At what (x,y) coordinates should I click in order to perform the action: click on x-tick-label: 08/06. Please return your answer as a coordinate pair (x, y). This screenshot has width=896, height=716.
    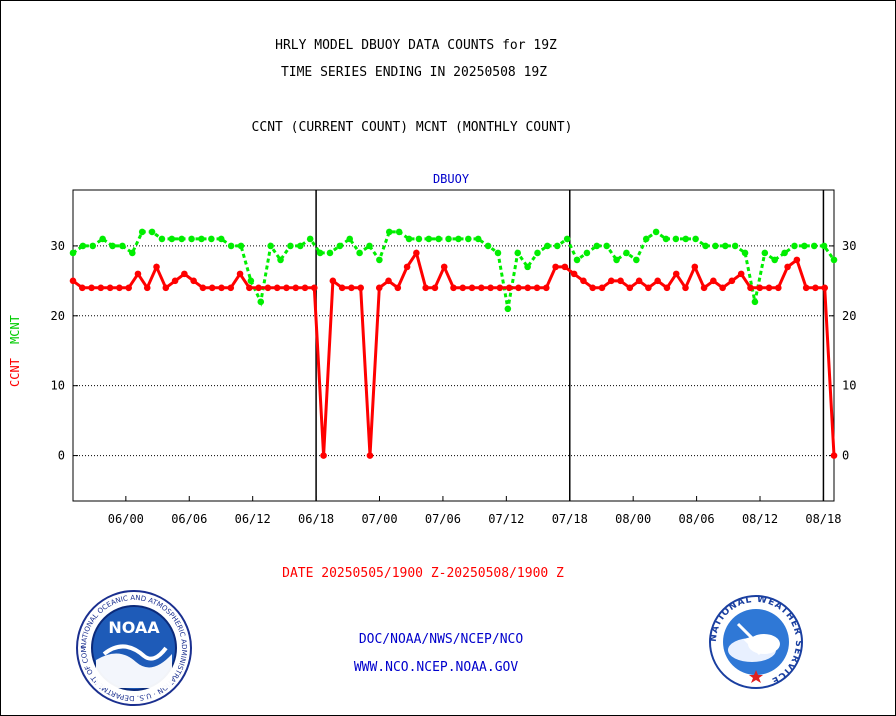
    Looking at the image, I should click on (697, 519).